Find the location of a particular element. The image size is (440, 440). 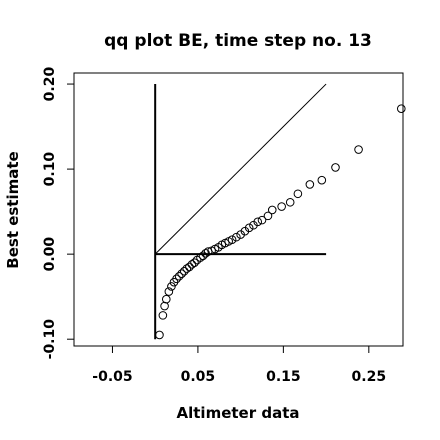

x-axis: -0.05 0.05 0.15 0.25 is located at coordinates (239, 365).